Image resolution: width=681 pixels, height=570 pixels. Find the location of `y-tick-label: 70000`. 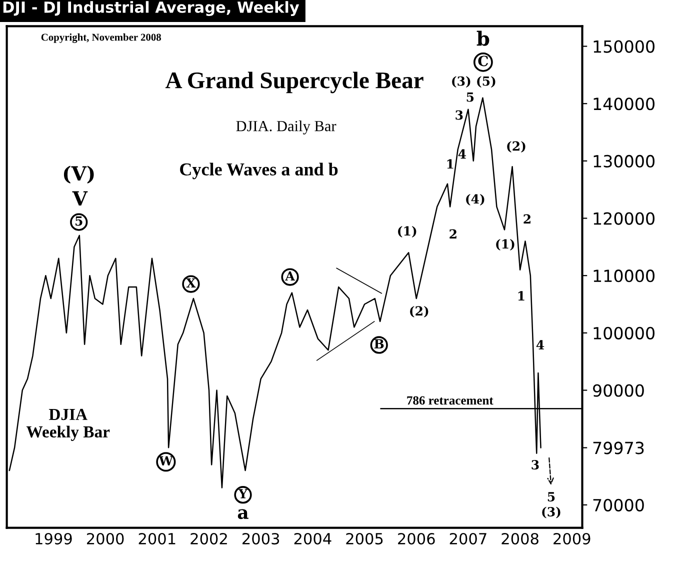

y-tick-label: 70000 is located at coordinates (618, 505).